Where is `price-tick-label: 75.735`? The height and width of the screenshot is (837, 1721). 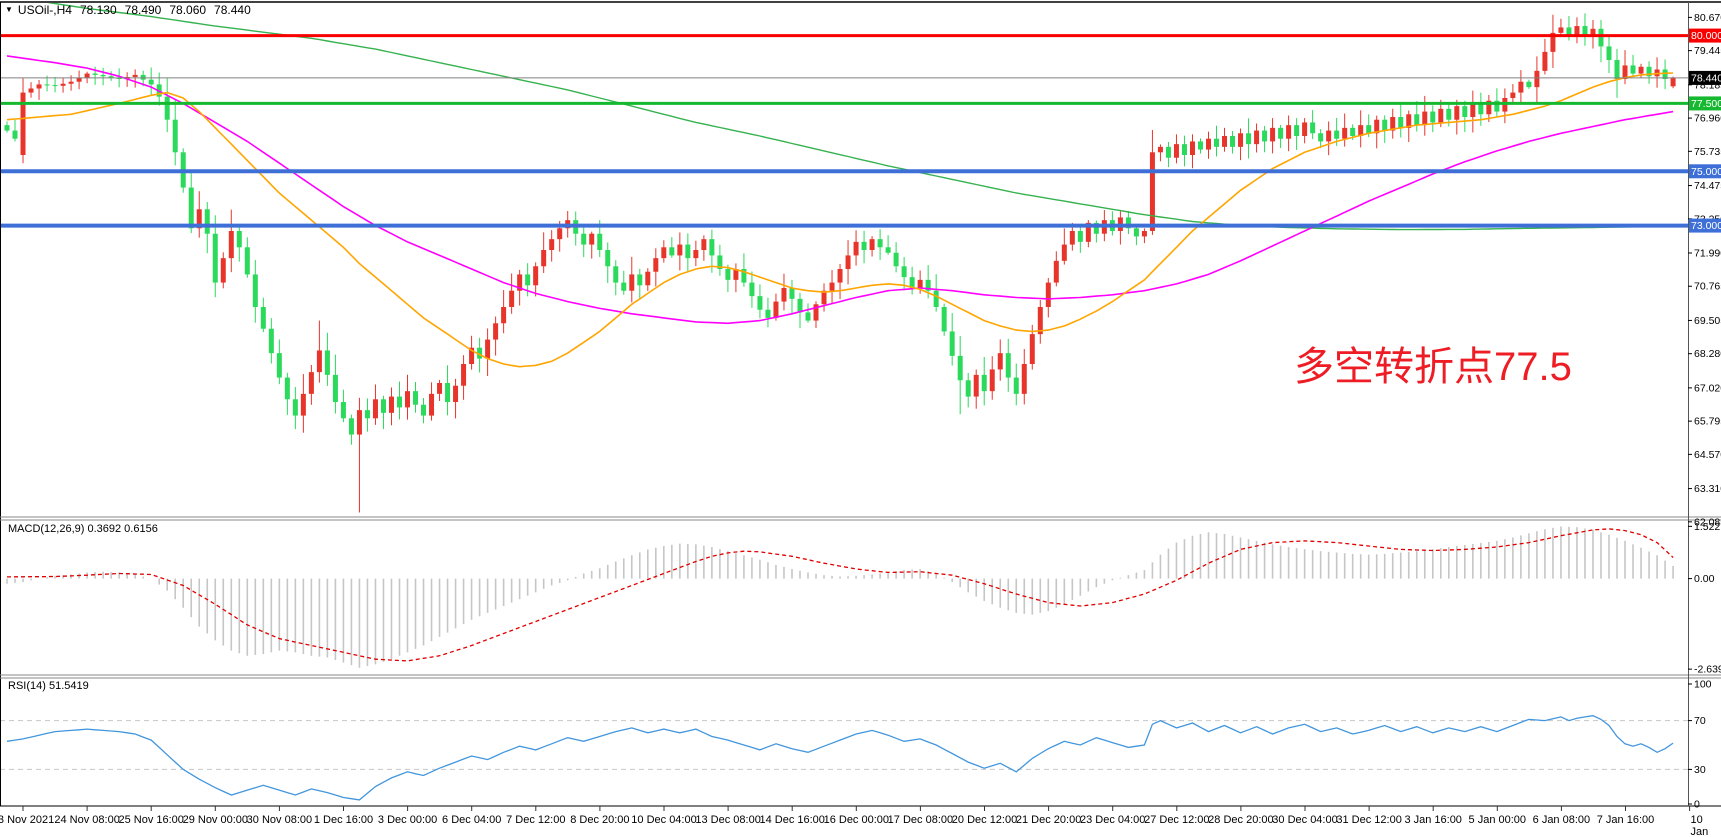
price-tick-label: 75.735 is located at coordinates (1707, 152).